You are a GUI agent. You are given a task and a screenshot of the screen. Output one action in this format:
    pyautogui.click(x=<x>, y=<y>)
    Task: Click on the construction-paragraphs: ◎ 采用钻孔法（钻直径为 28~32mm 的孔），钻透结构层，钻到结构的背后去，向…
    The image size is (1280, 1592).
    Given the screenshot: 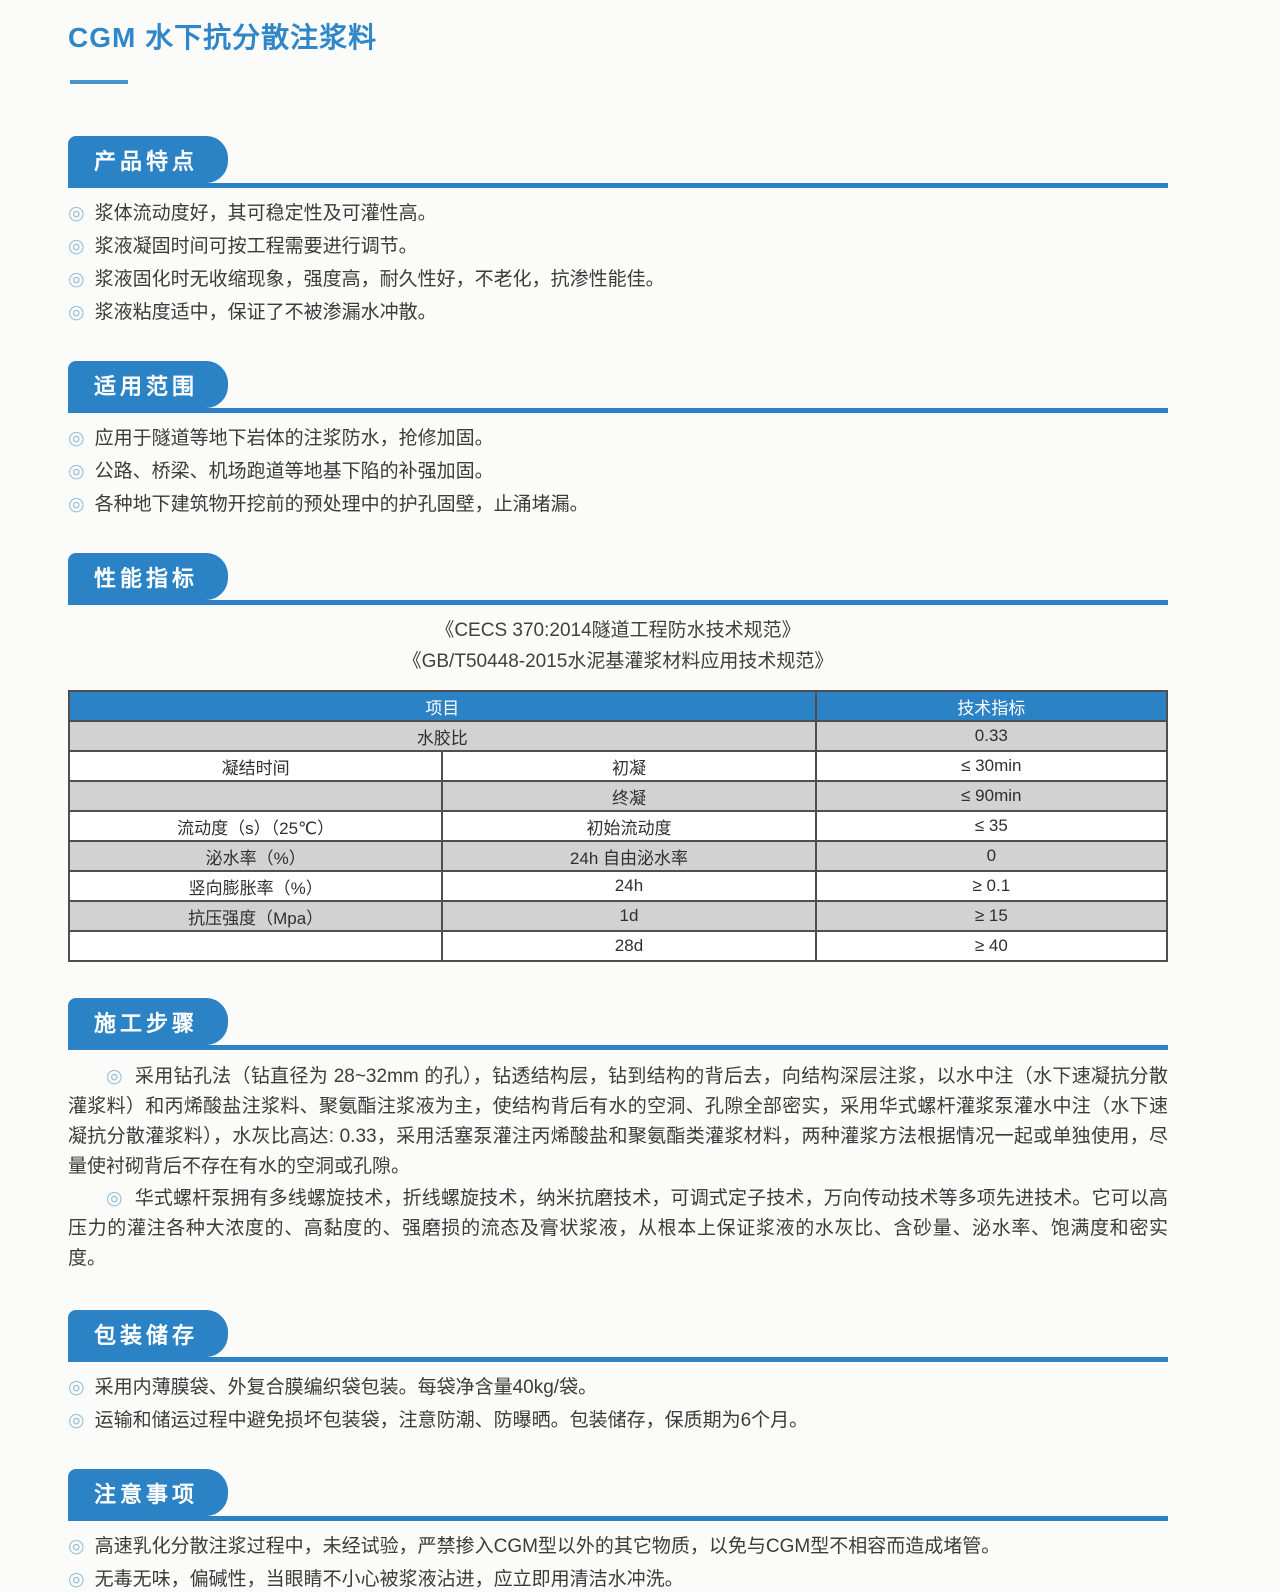 What is the action you would take?
    pyautogui.click(x=618, y=1168)
    